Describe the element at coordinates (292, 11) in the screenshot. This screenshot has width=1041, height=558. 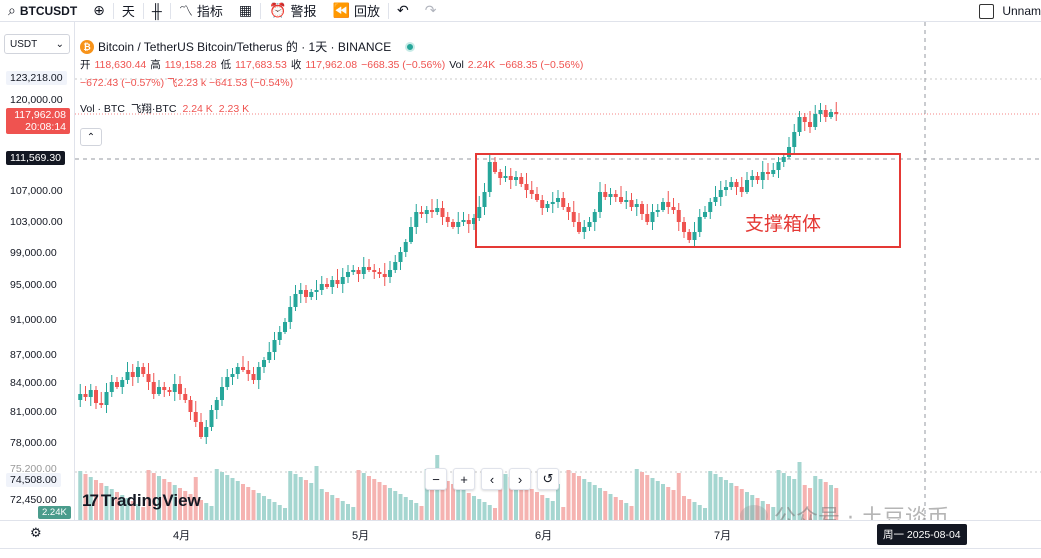
I see `alerts-button: ⏰ 警报` at that location.